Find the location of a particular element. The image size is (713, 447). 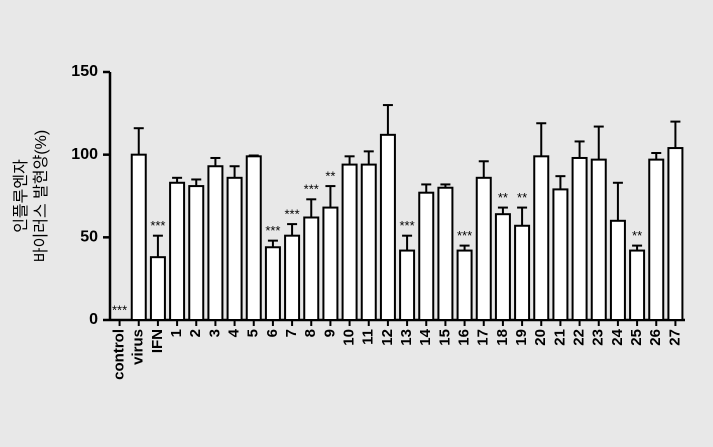

x-tick-label: 11 is located at coordinates (368, 337).